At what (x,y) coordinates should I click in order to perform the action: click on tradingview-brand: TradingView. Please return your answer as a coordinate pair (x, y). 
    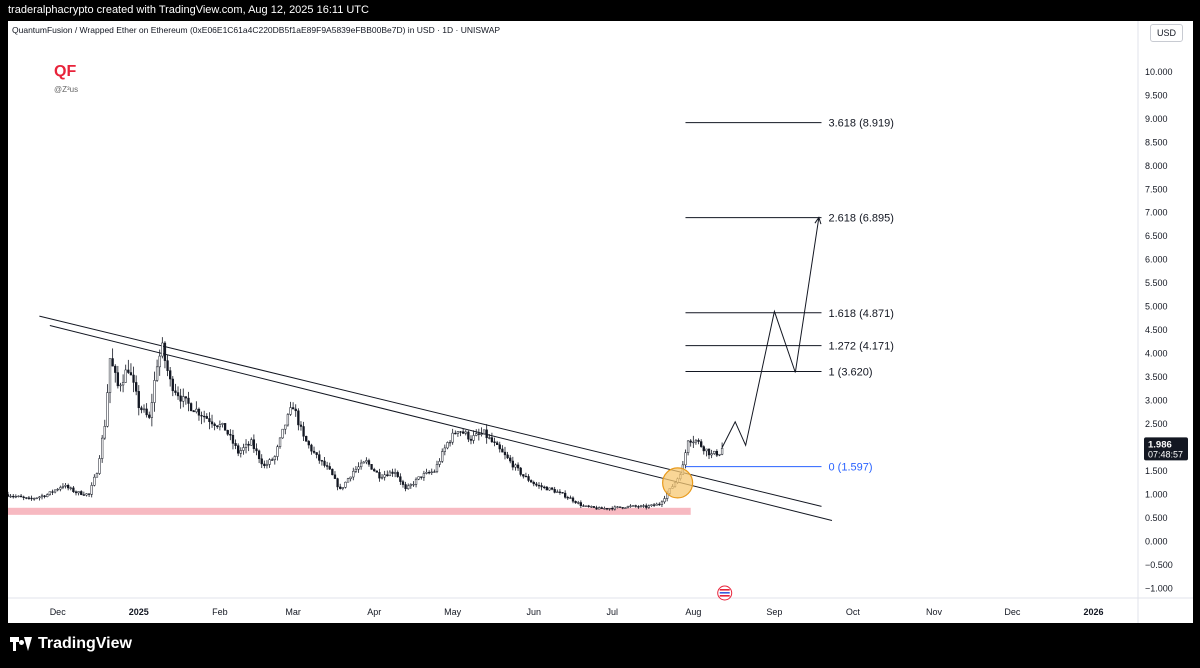
    Looking at the image, I should click on (85, 643).